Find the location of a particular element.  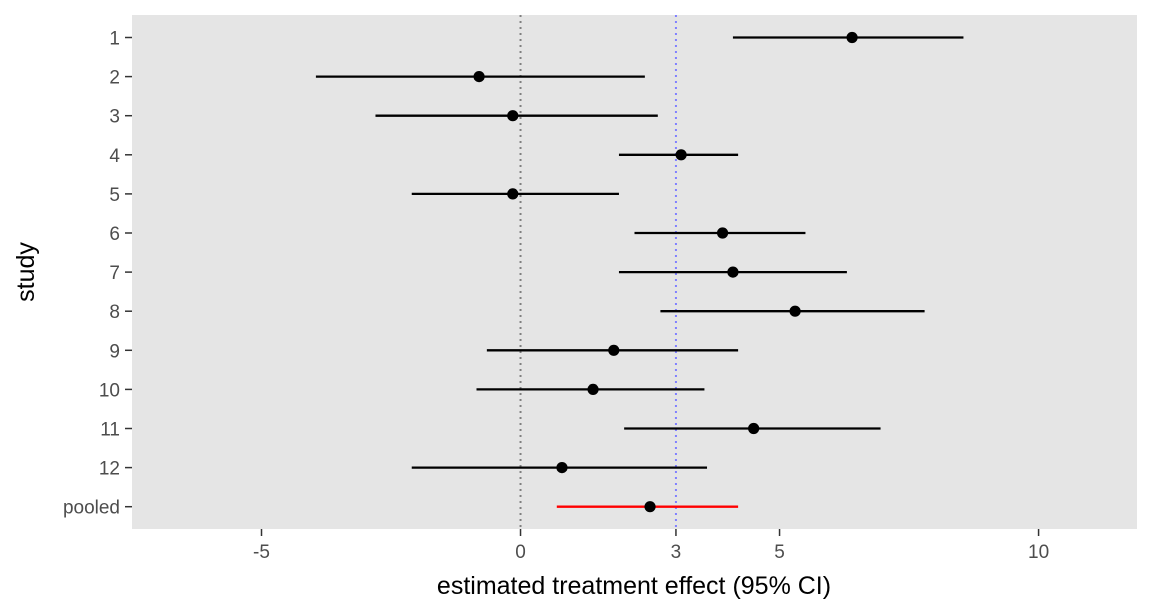

x-tick-label: 5 is located at coordinates (779, 552).